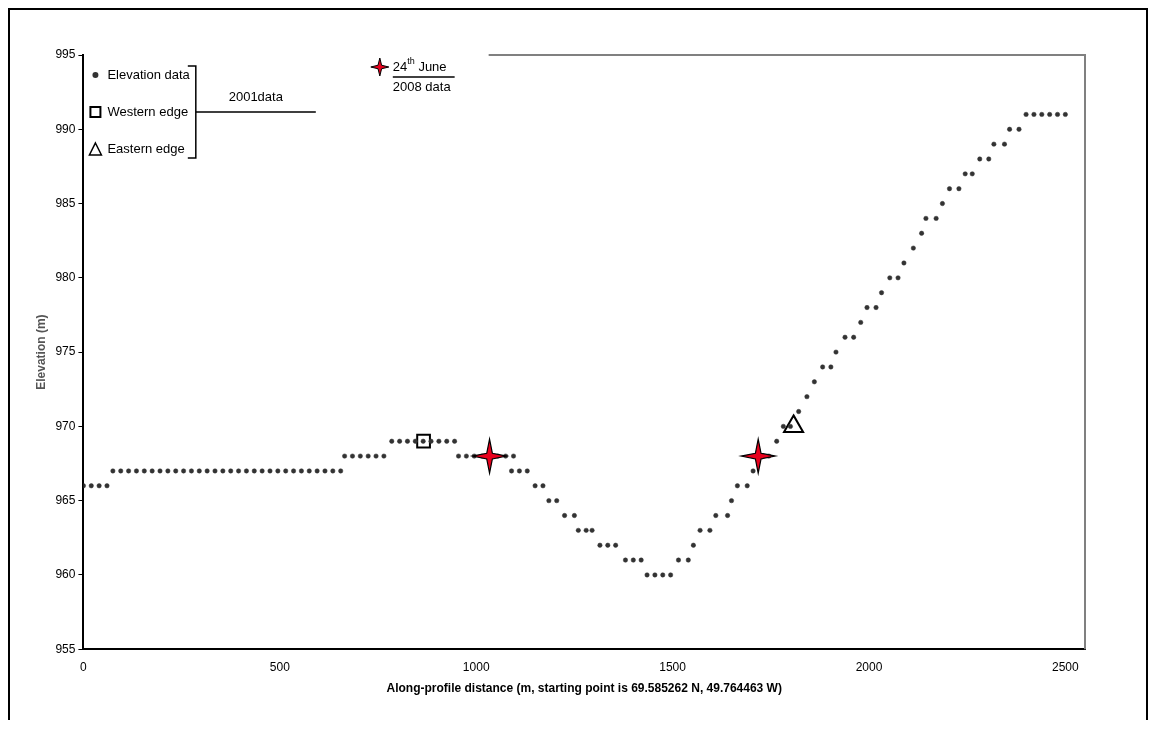 Image resolution: width=1158 pixels, height=733 pixels. What do you see at coordinates (65, 499) in the screenshot?
I see `y-tick-label: 965` at bounding box center [65, 499].